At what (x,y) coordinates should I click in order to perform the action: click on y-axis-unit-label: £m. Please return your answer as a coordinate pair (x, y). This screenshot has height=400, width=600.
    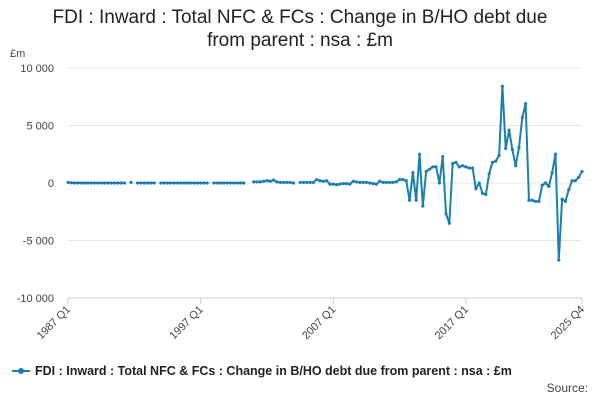
    Looking at the image, I should click on (18, 54).